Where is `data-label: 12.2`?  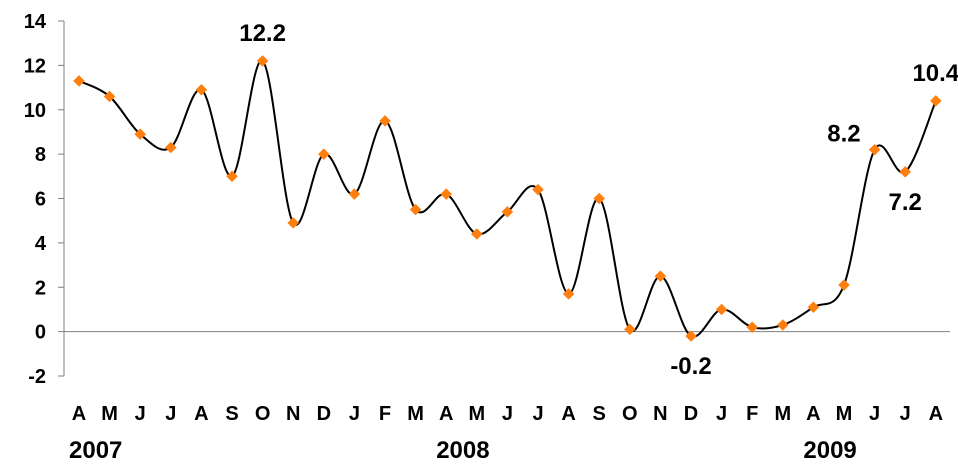
data-label: 12.2 is located at coordinates (262, 33).